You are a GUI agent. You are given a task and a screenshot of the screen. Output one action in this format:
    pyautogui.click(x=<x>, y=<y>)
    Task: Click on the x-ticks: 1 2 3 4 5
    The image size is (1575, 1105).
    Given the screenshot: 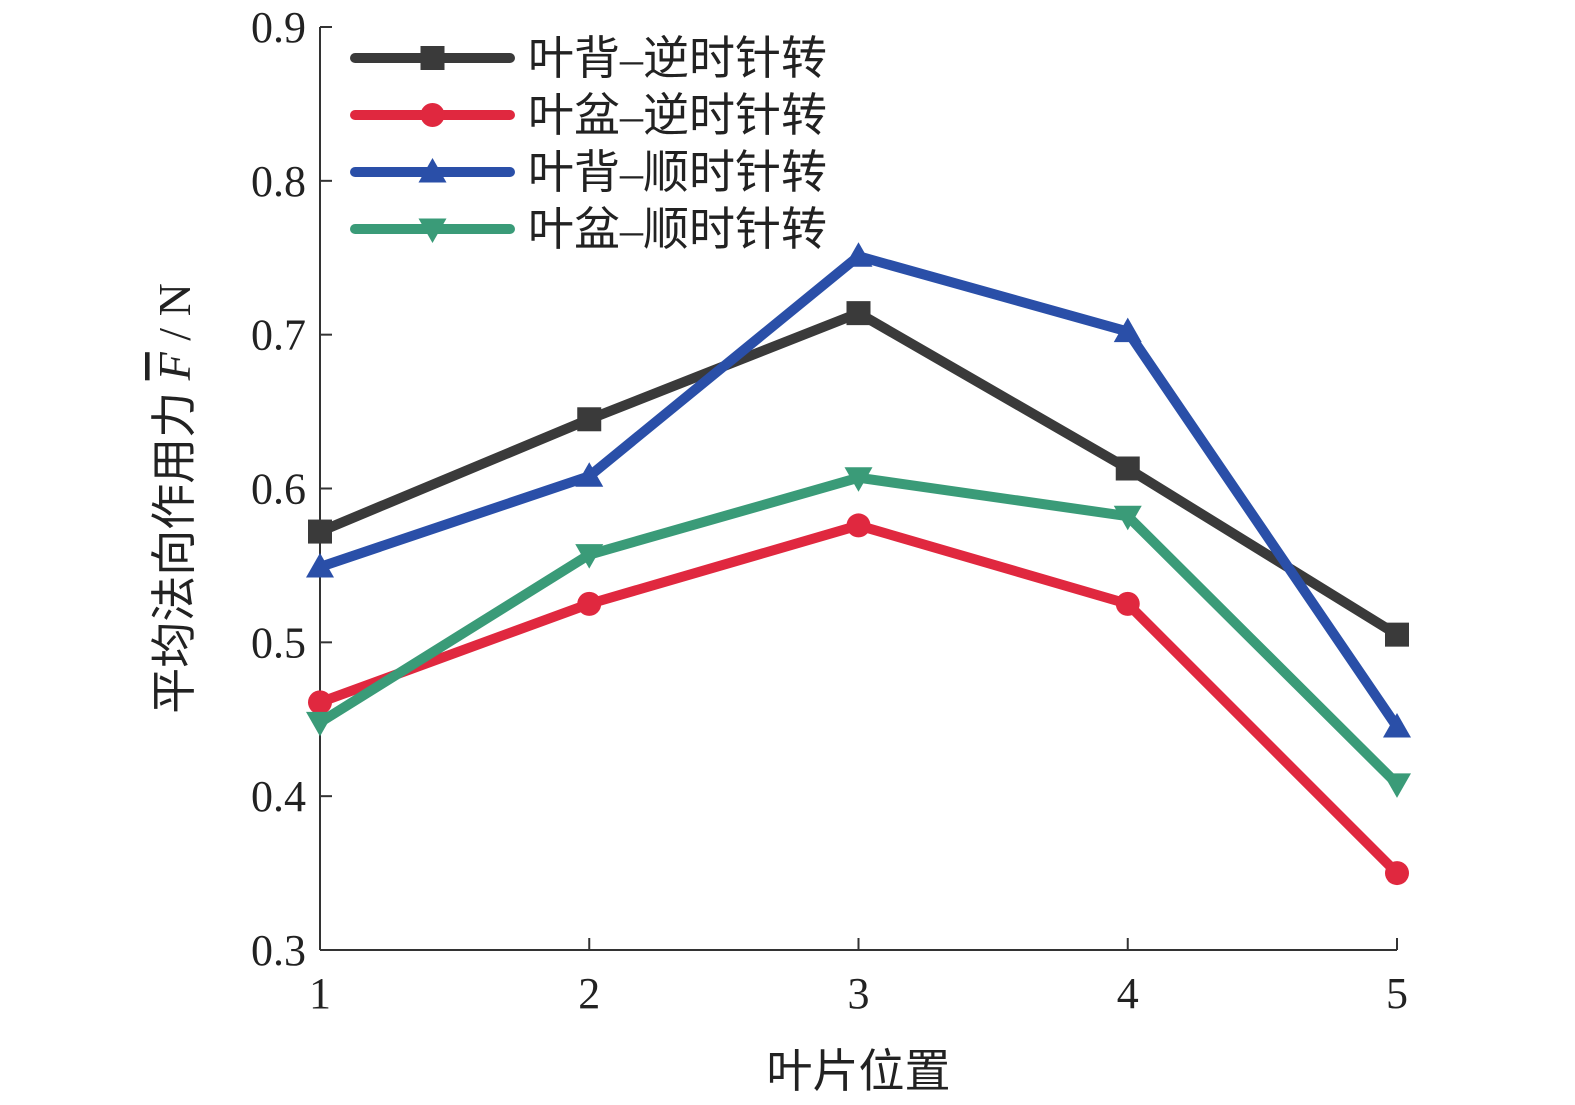 What is the action you would take?
    pyautogui.click(x=858, y=978)
    